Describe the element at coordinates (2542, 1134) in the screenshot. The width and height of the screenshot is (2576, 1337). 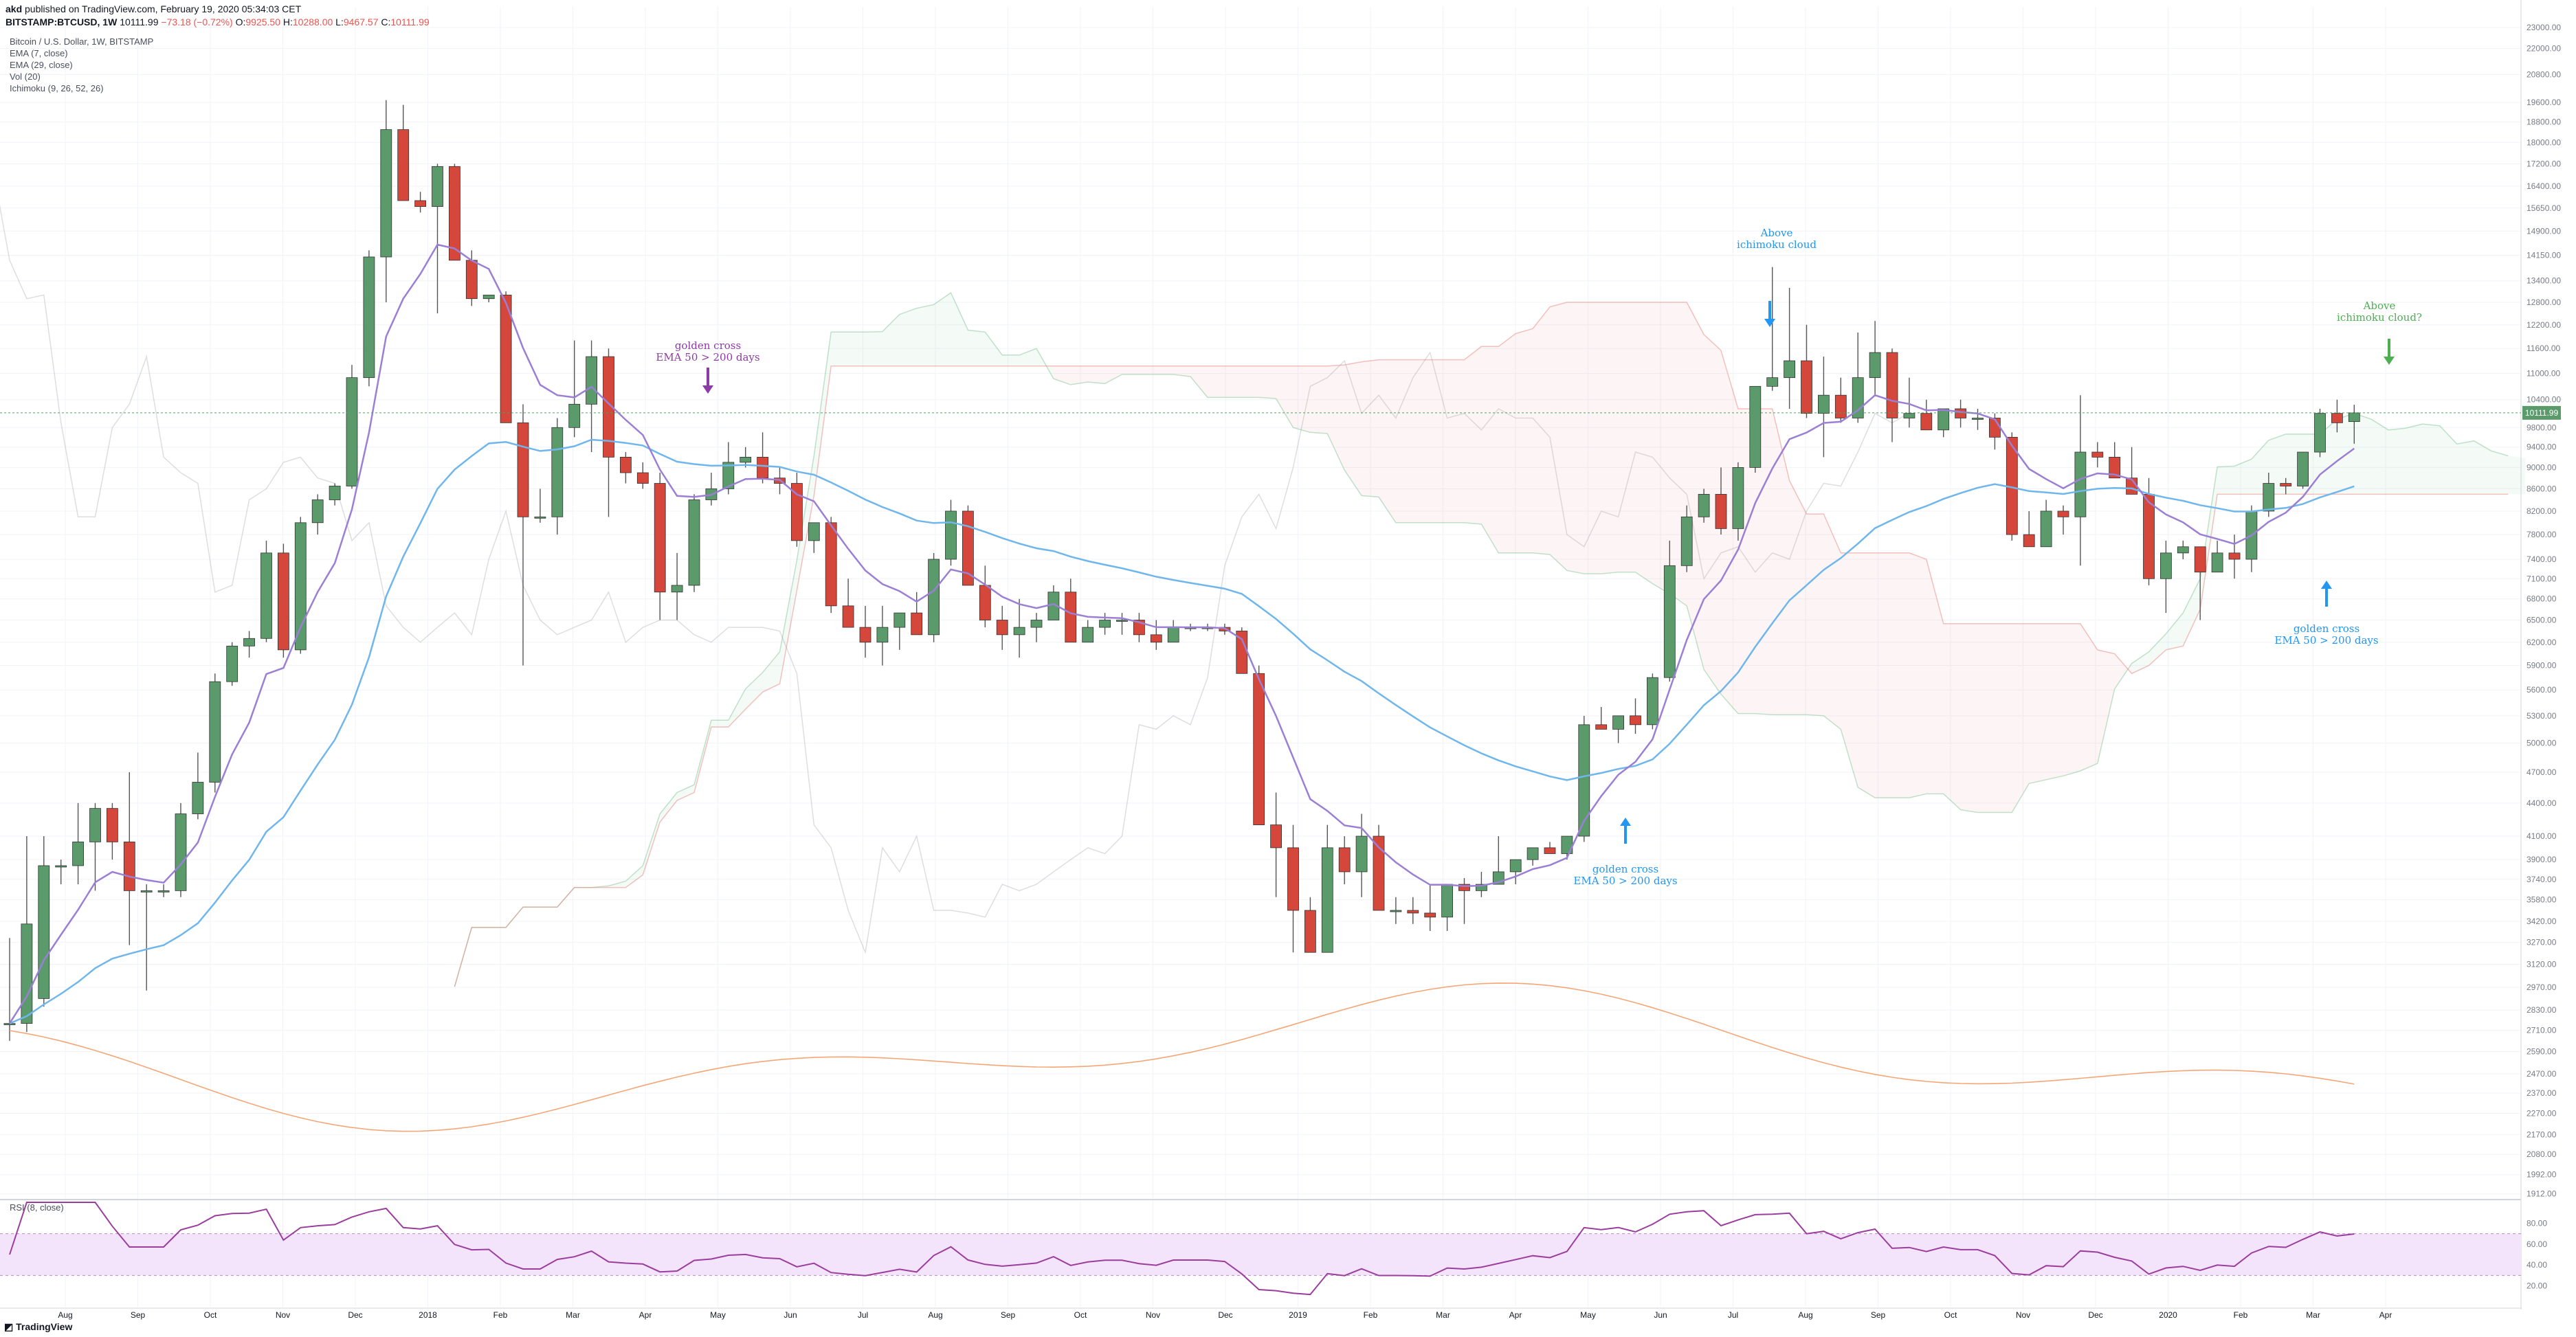
I see `y-tick-label: 2170.00` at that location.